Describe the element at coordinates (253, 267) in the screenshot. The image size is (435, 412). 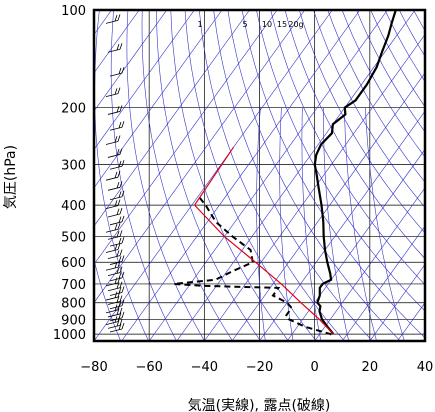
I see `dewpoint-line` at that location.